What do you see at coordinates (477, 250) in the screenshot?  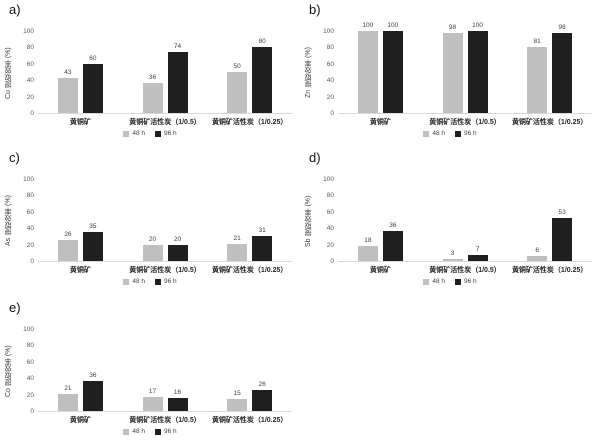 I see `bar-value-label: 7` at bounding box center [477, 250].